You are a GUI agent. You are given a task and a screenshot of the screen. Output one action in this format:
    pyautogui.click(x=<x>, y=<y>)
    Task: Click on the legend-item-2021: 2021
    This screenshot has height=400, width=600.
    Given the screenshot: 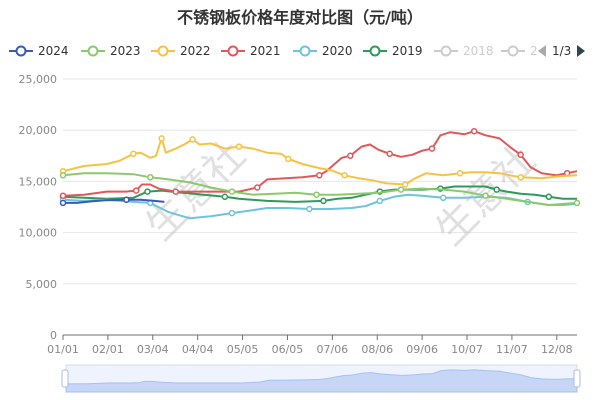 What is the action you would take?
    pyautogui.click(x=250, y=51)
    